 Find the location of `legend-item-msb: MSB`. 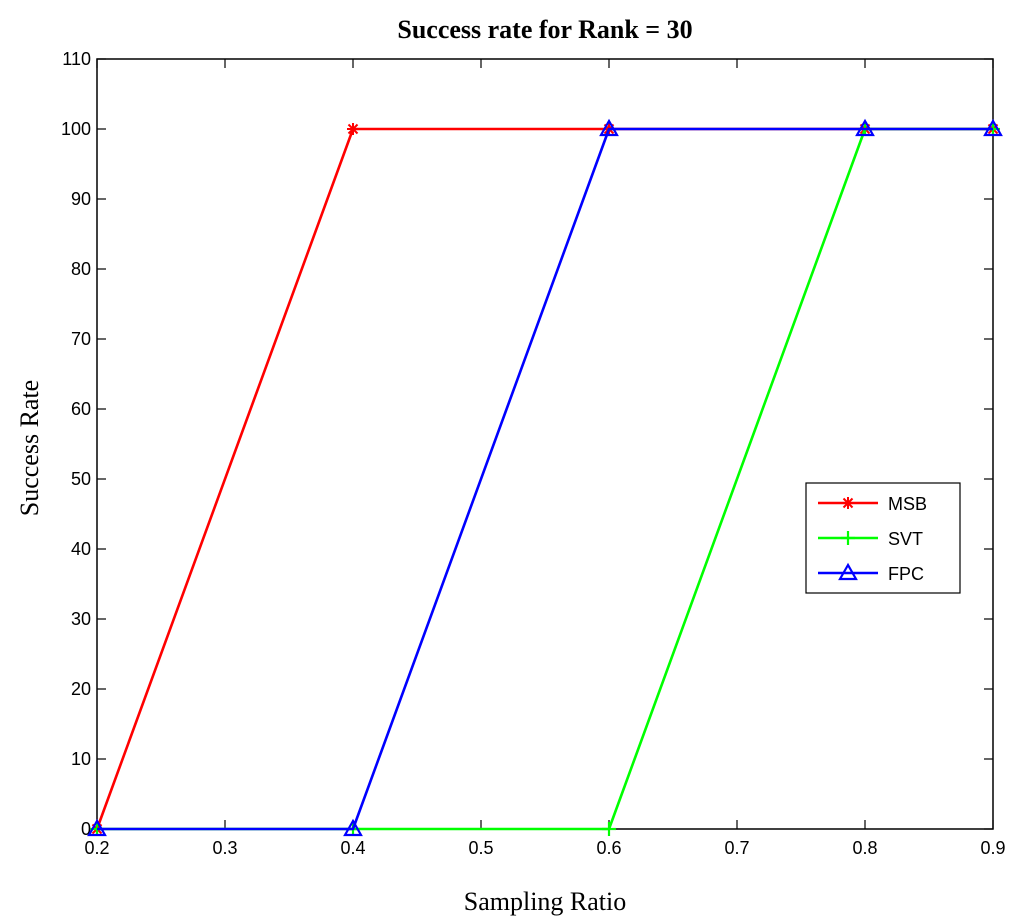

legend-item-msb: MSB is located at coordinates (872, 504).